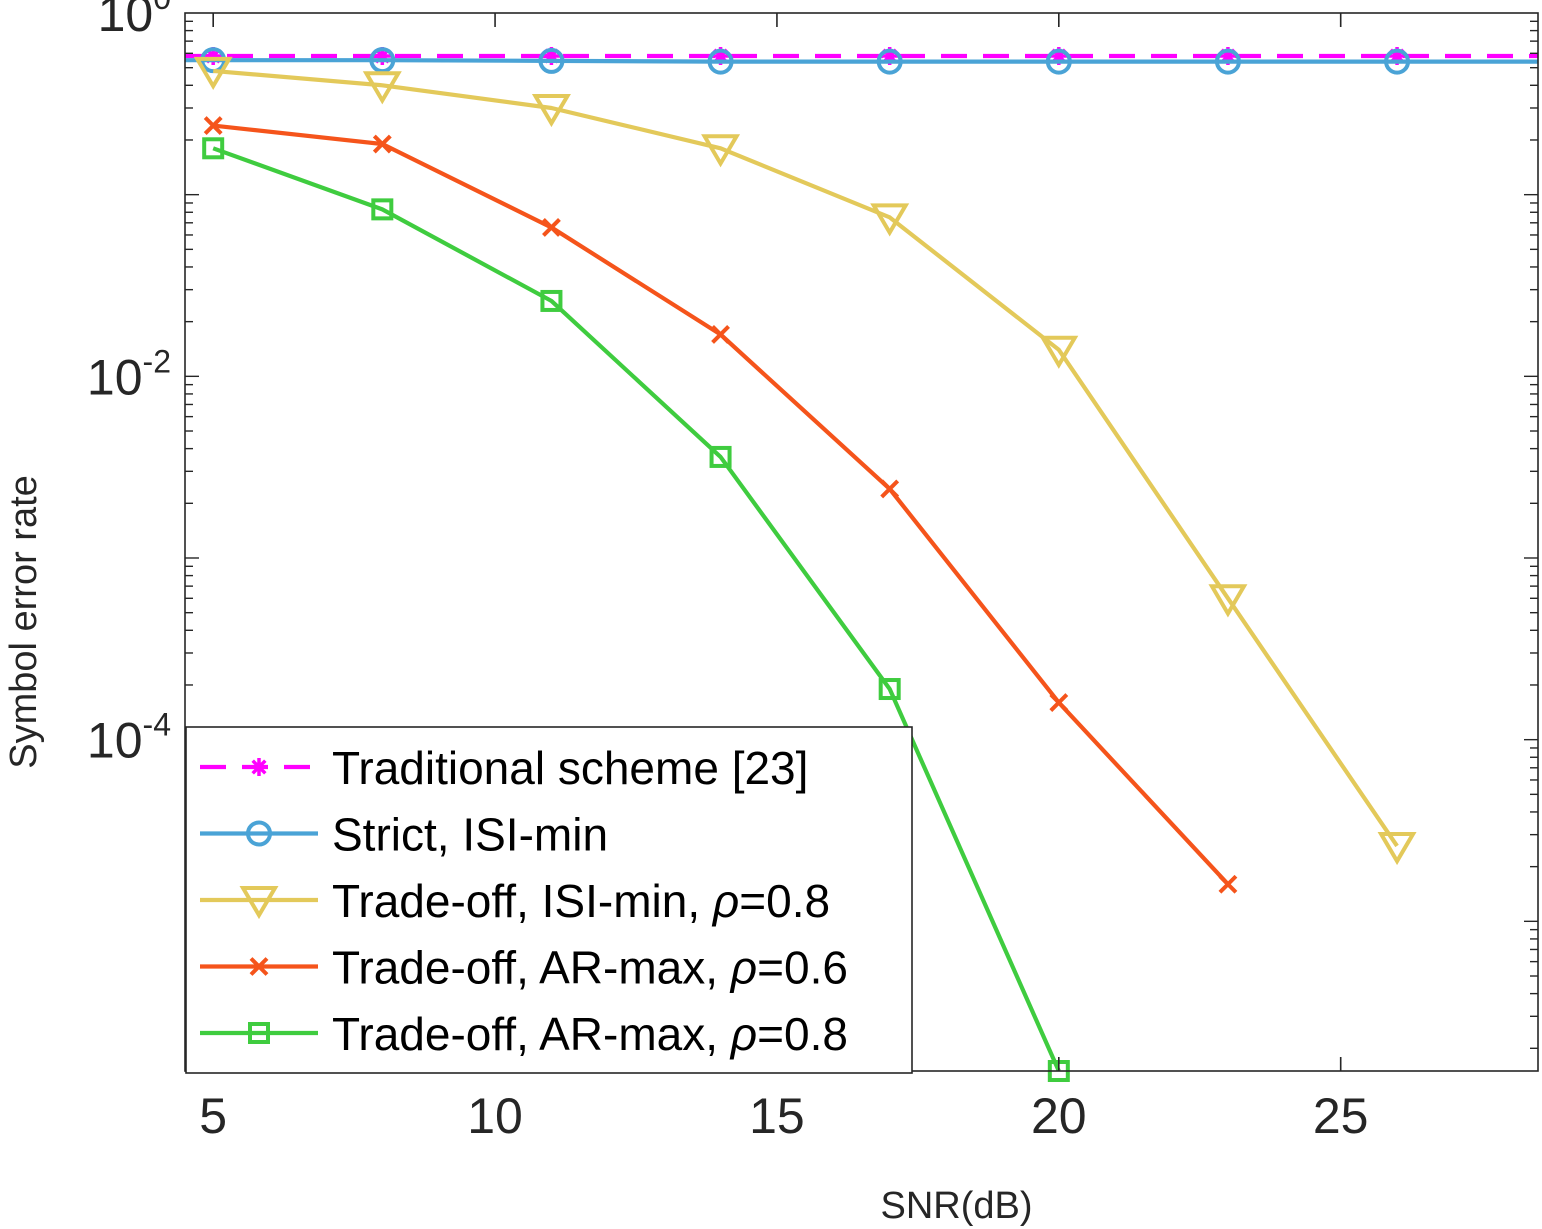 This screenshot has height=1229, width=1542. I want to click on legend-label: Strict, ISI-min, so click(470, 835).